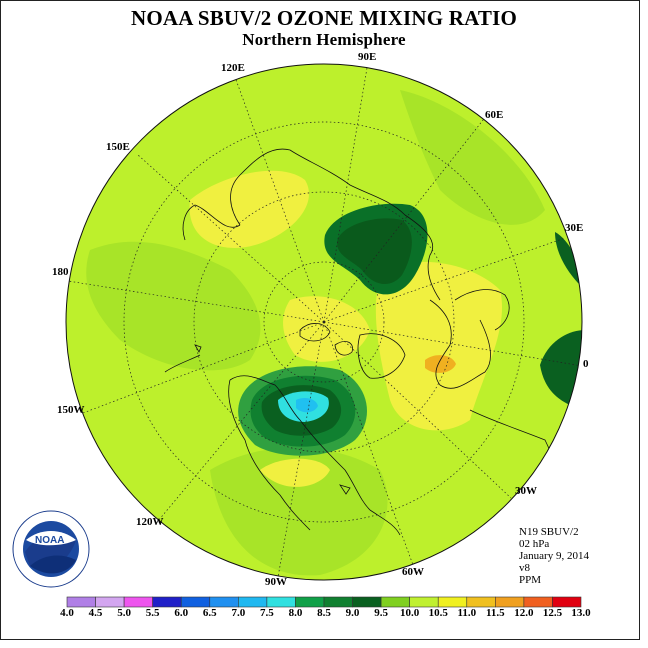 The height and width of the screenshot is (648, 648). I want to click on lon-label-0: 0, so click(586, 364).